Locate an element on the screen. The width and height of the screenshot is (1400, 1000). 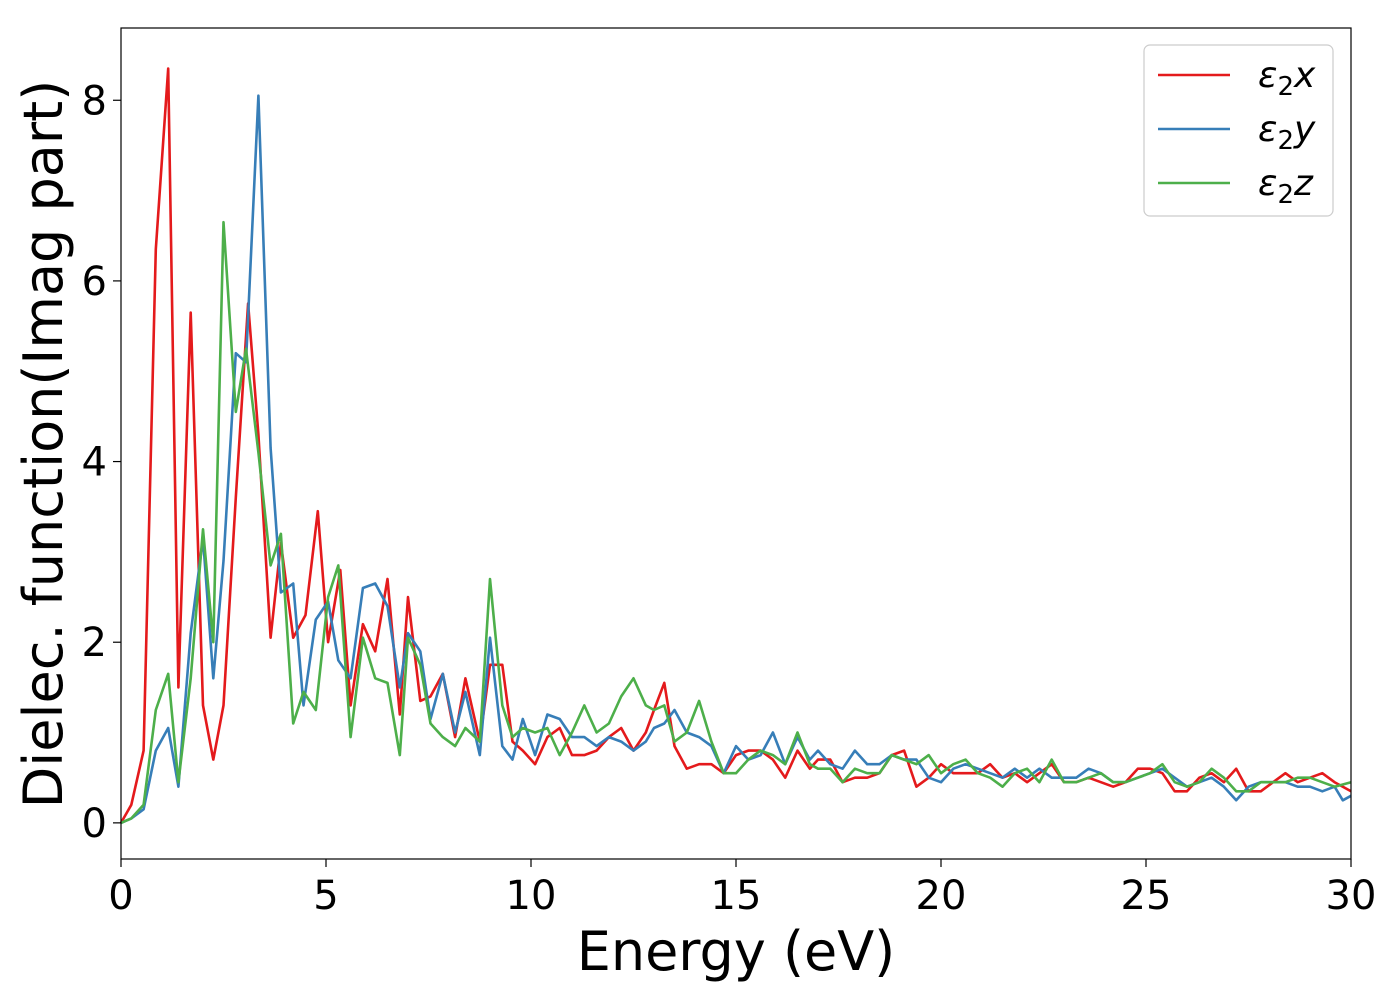
y-tick-label: 6 is located at coordinates (94, 282).